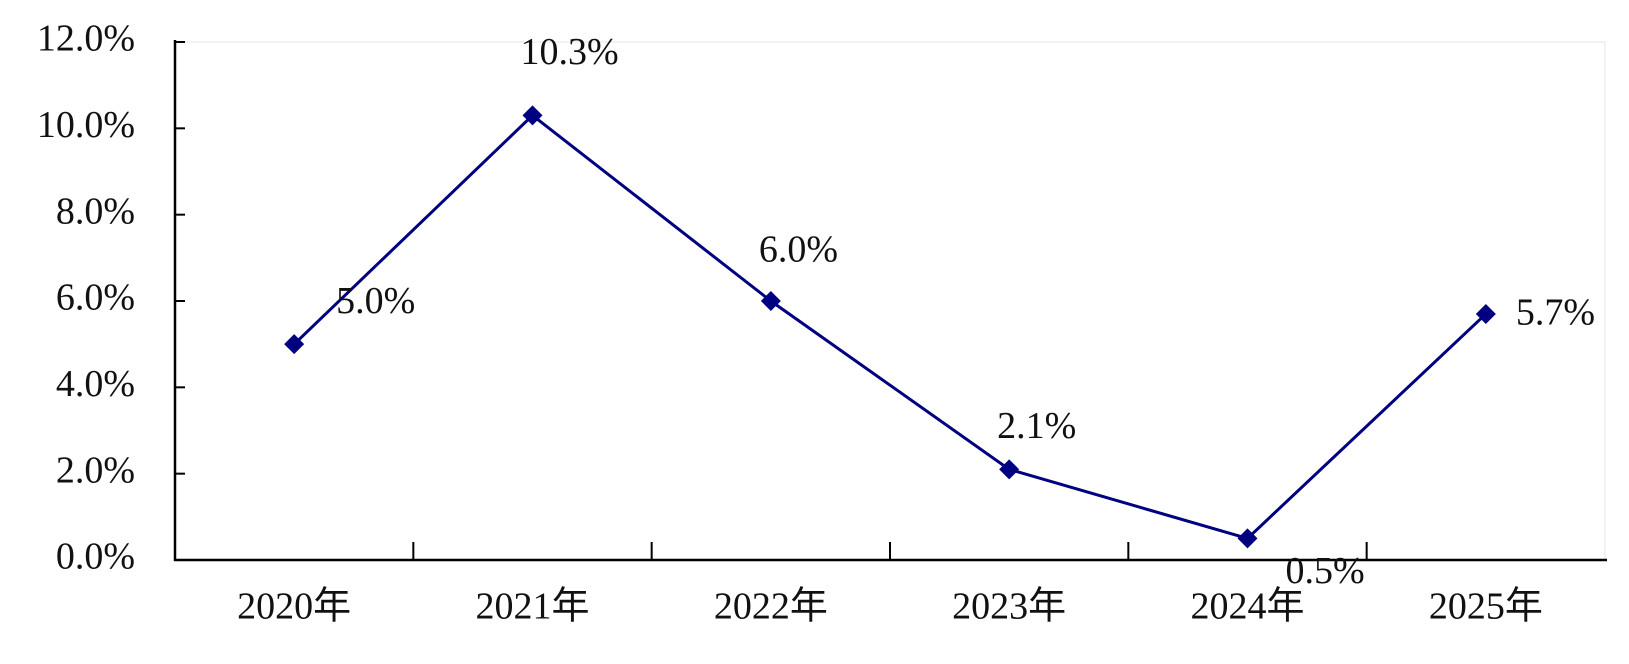  I want to click on x-tick-label: 2025年, so click(1486, 607).